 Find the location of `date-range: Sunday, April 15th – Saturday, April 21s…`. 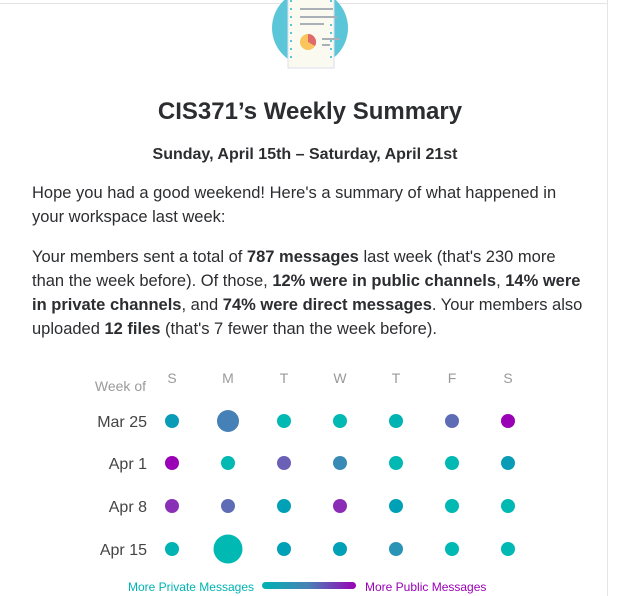

date-range: Sunday, April 15th – Saturday, April 21s… is located at coordinates (305, 154).